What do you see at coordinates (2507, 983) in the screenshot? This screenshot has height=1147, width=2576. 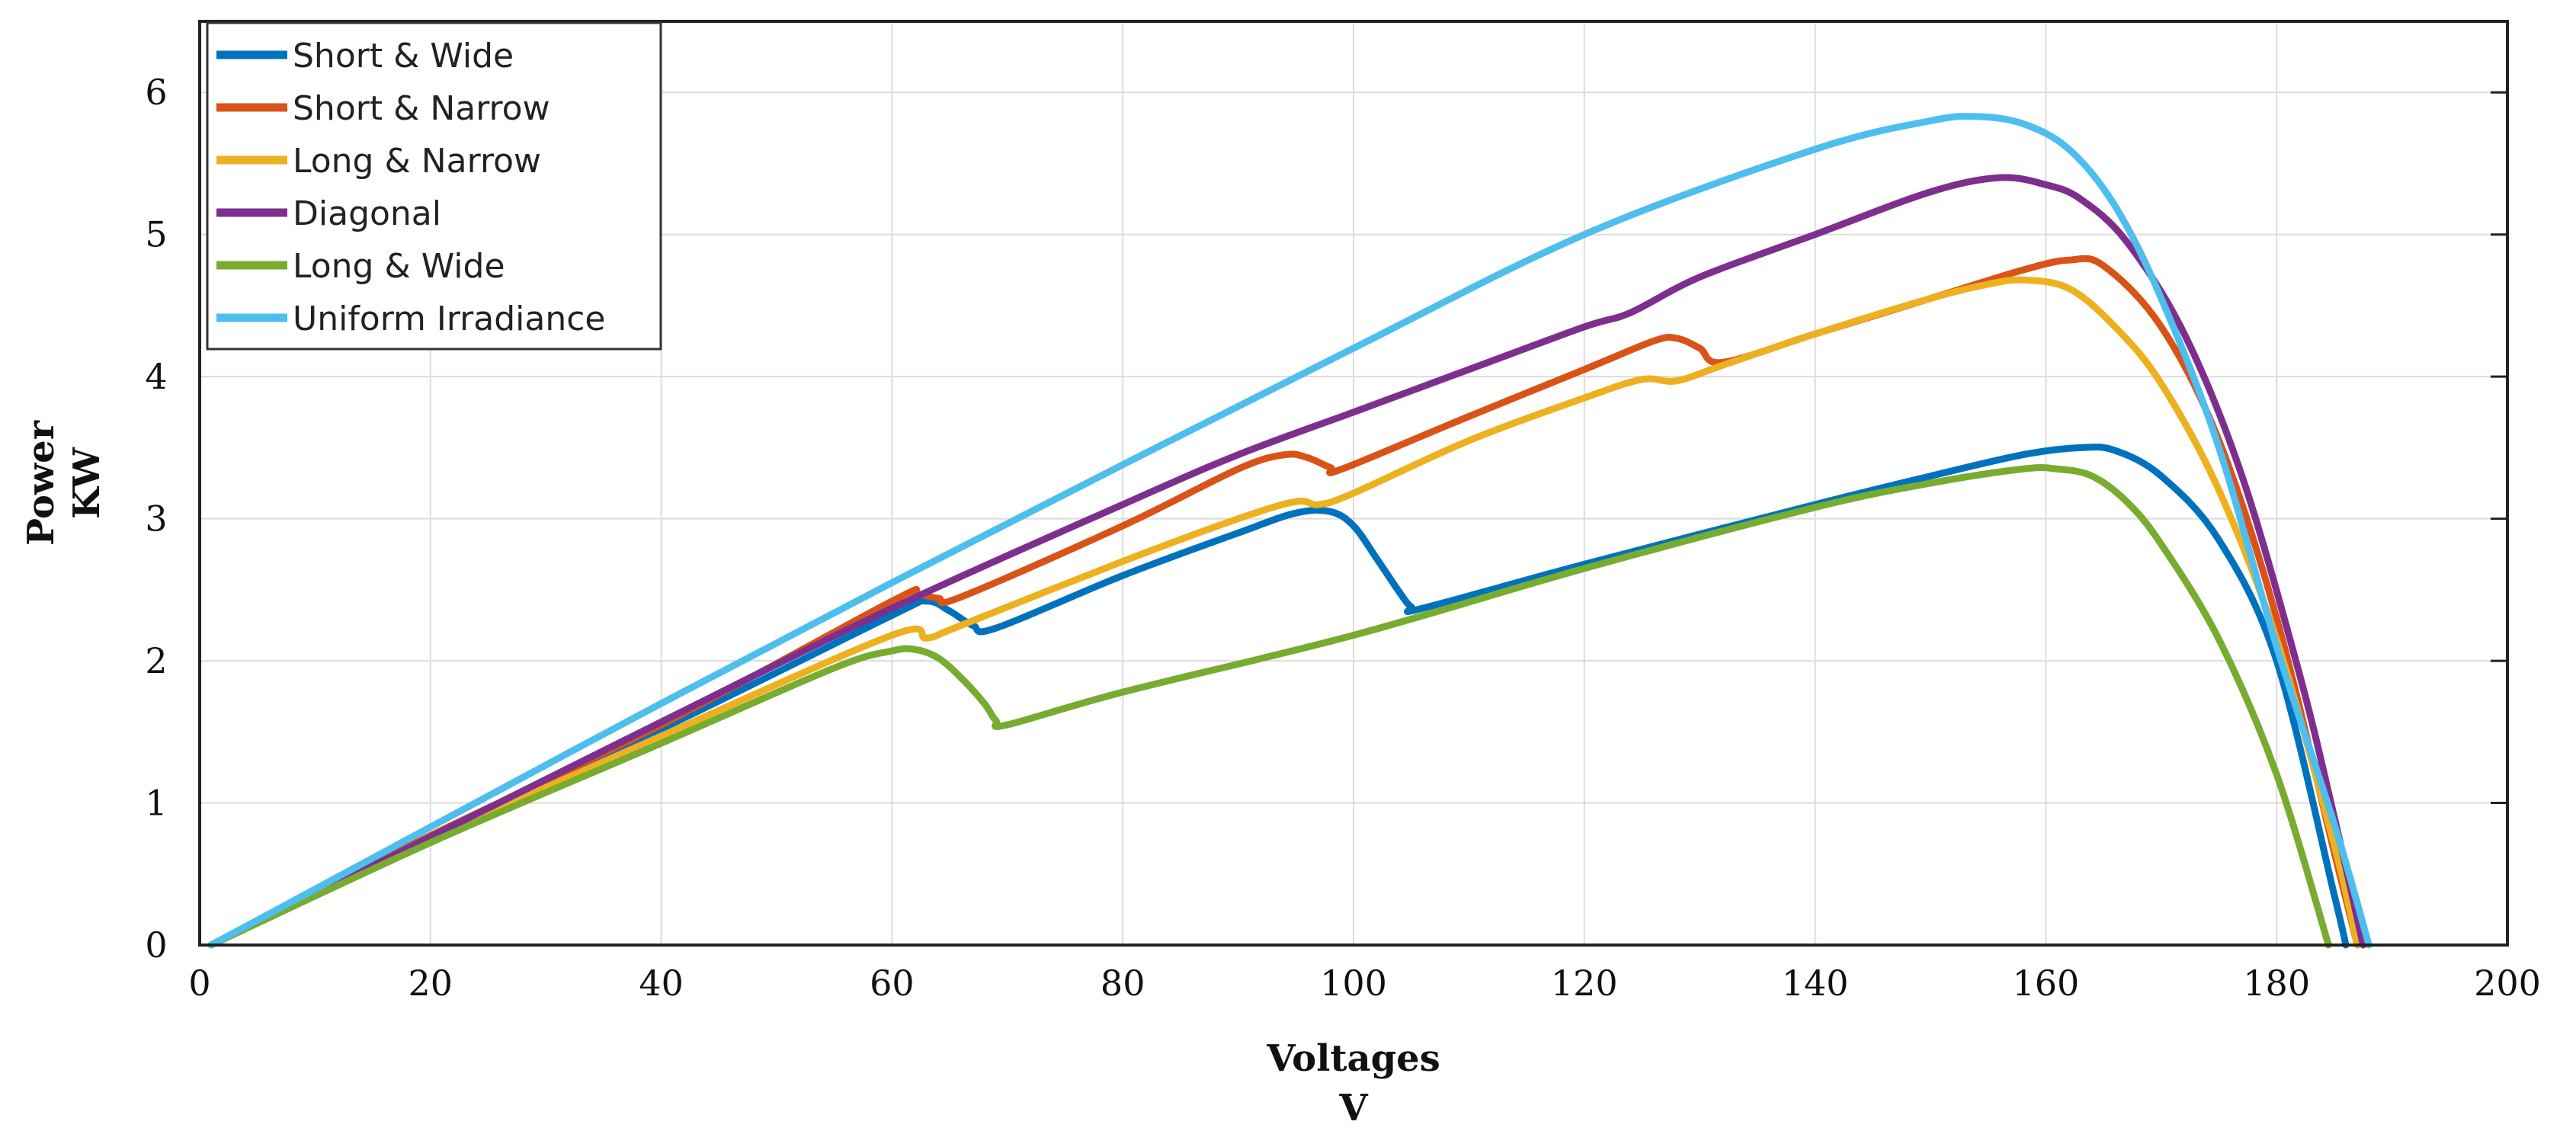 I see `x-tick-label: 200` at bounding box center [2507, 983].